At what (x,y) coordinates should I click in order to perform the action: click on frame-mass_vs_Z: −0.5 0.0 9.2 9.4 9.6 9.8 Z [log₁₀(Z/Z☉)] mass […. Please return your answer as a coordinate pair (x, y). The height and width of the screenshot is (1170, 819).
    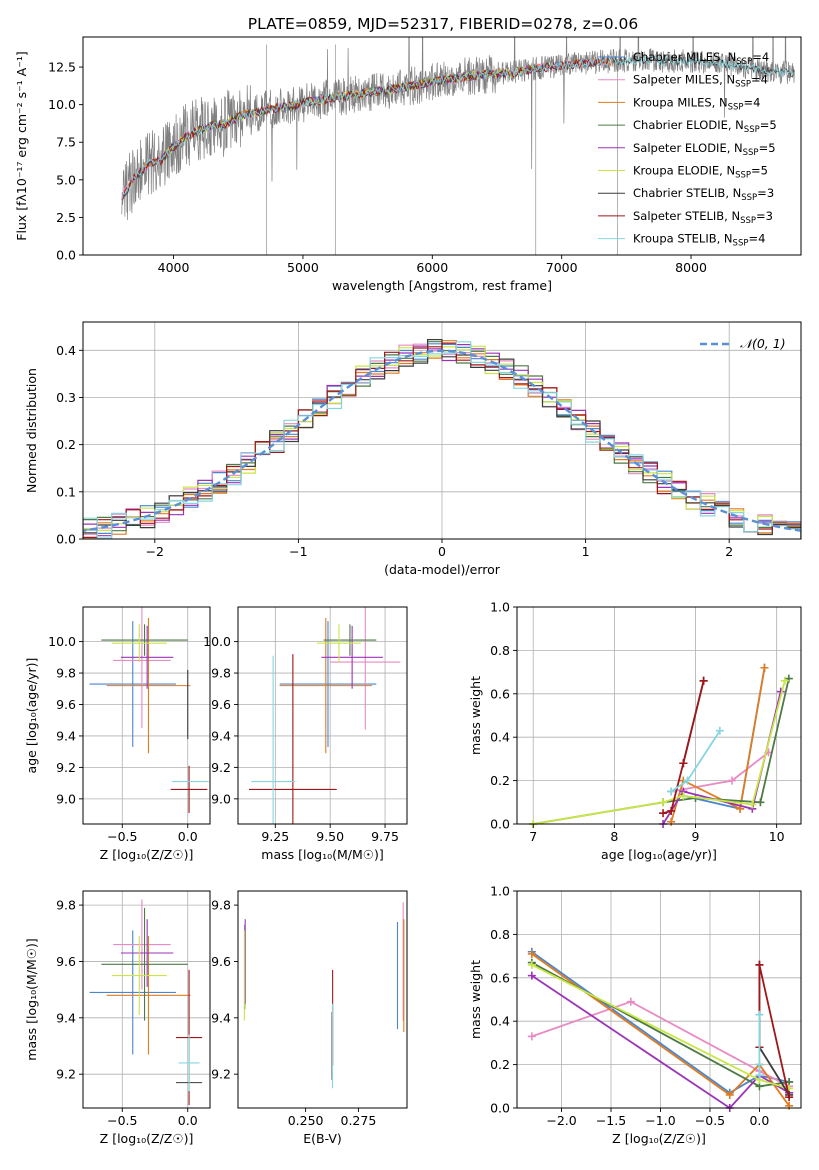
    Looking at the image, I should click on (117, 1018).